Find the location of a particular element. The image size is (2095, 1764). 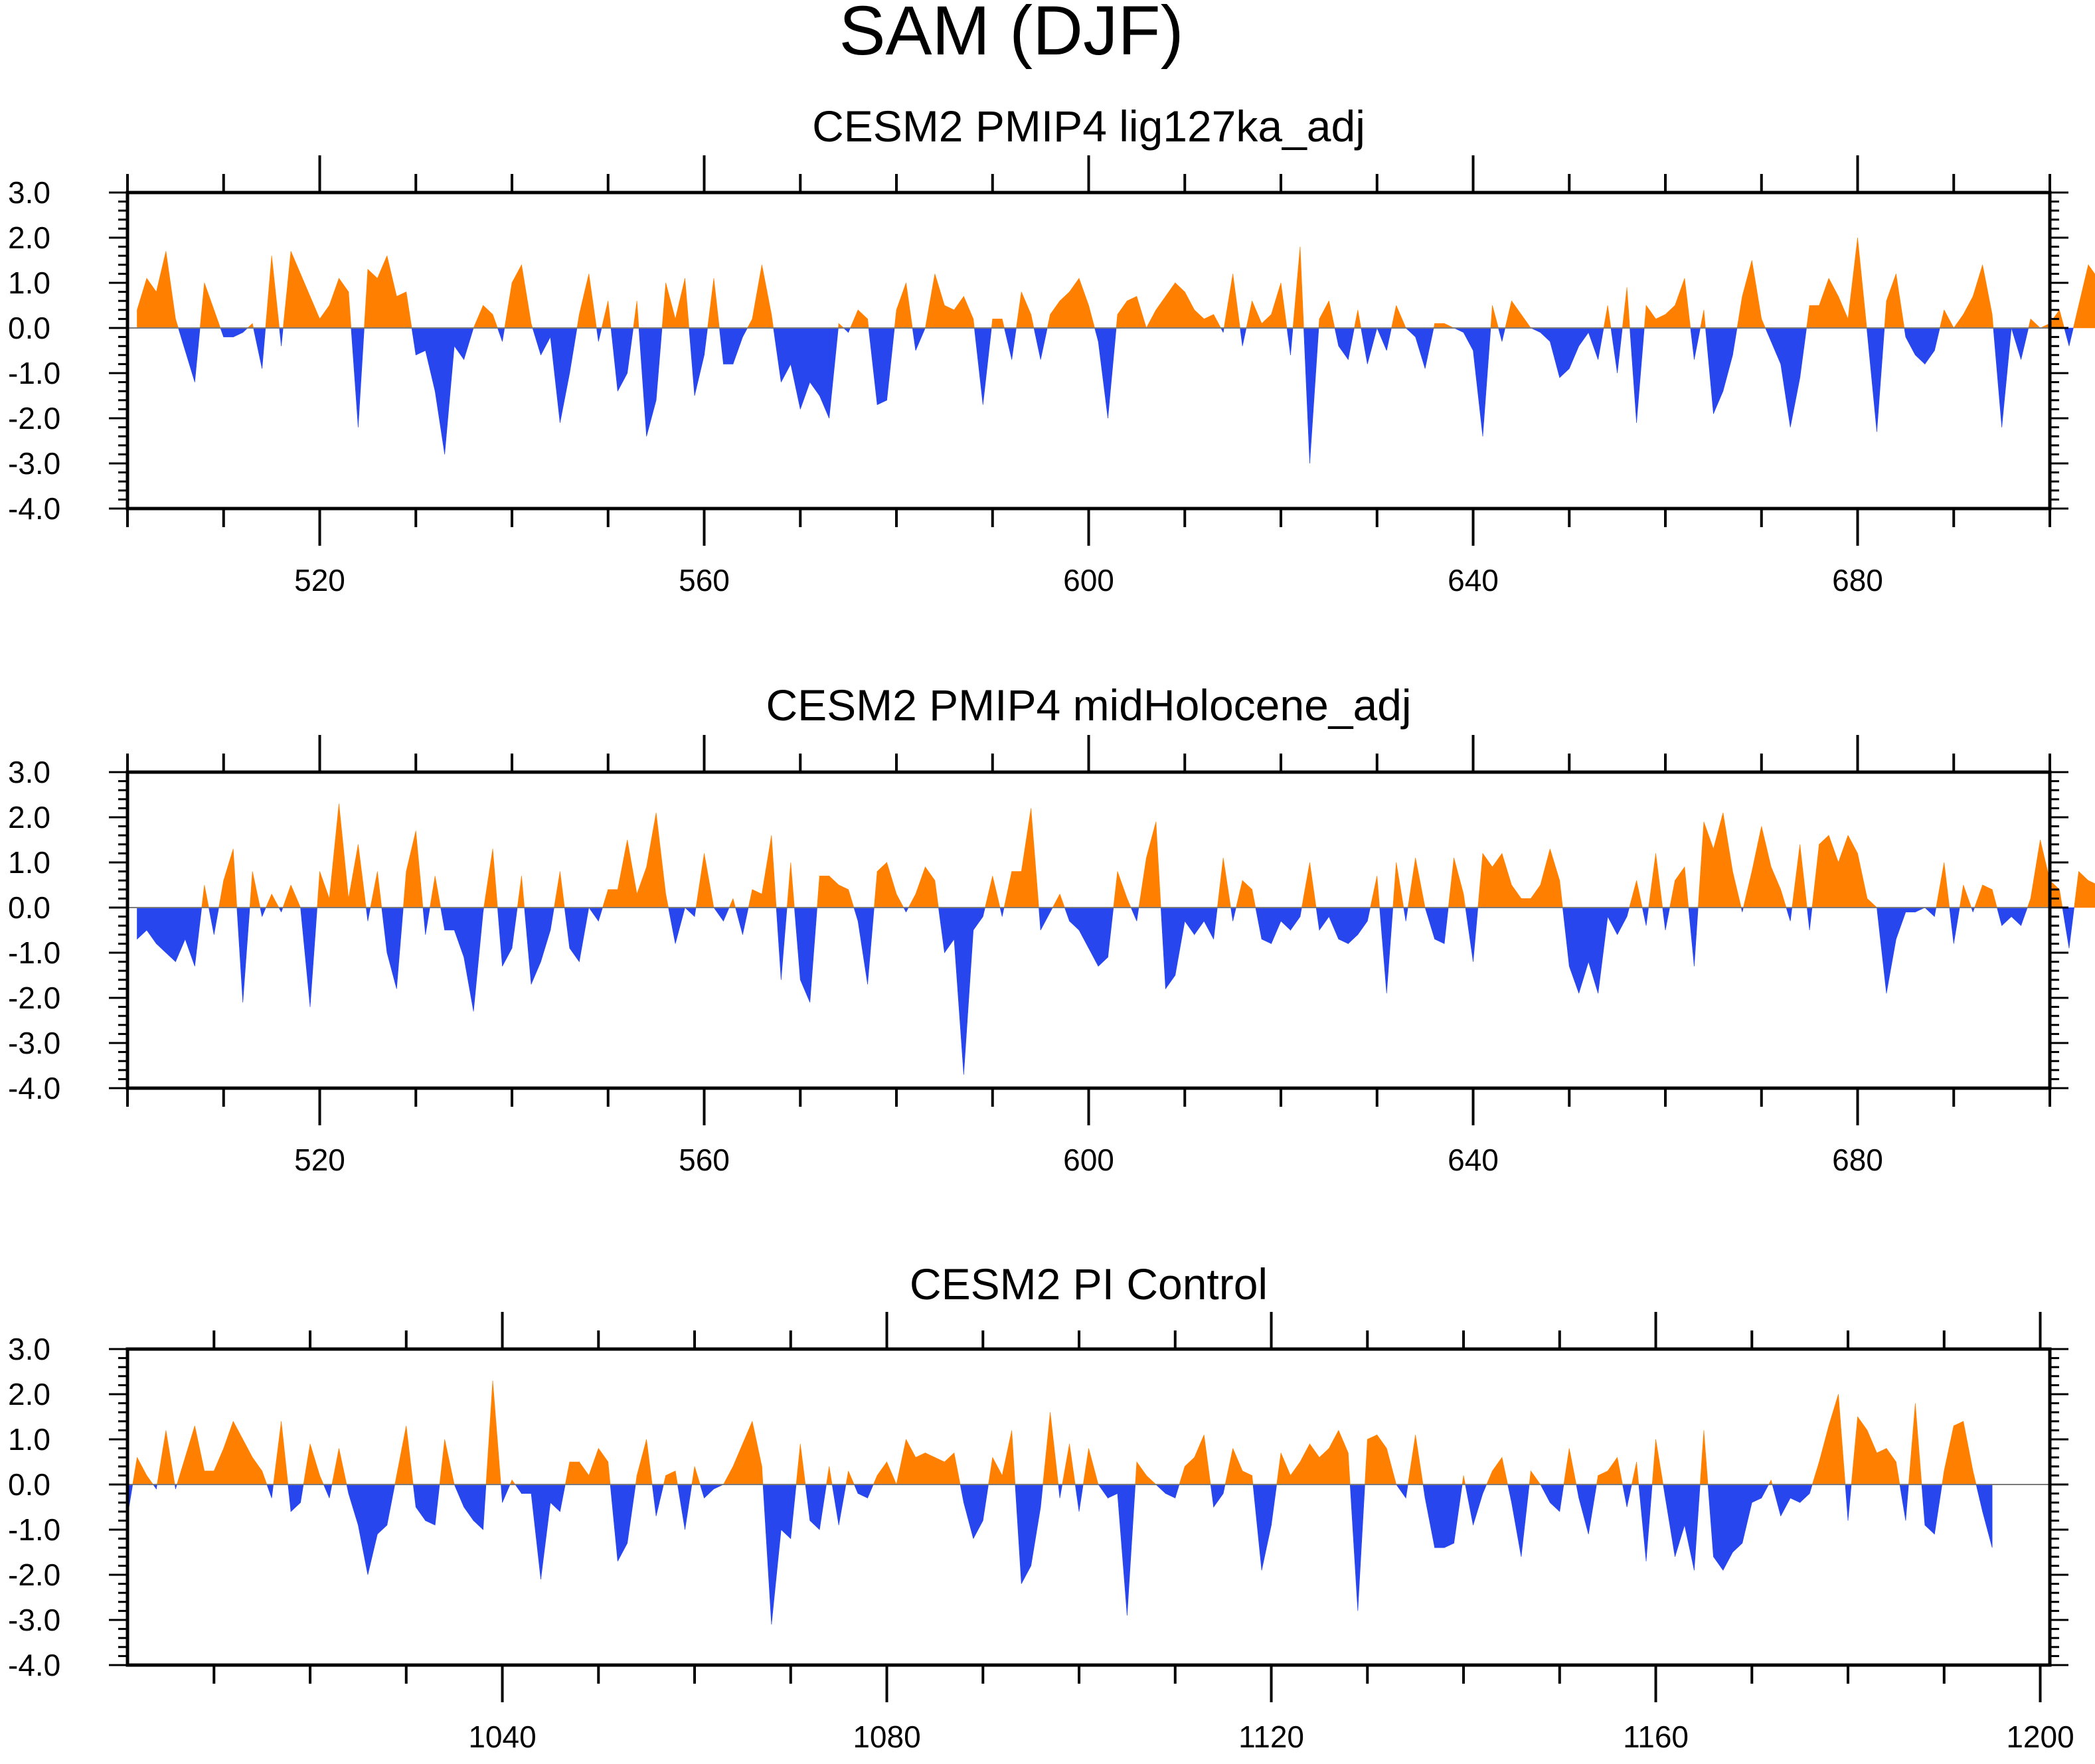

y-tick-label: -4.0 is located at coordinates (34, 508).